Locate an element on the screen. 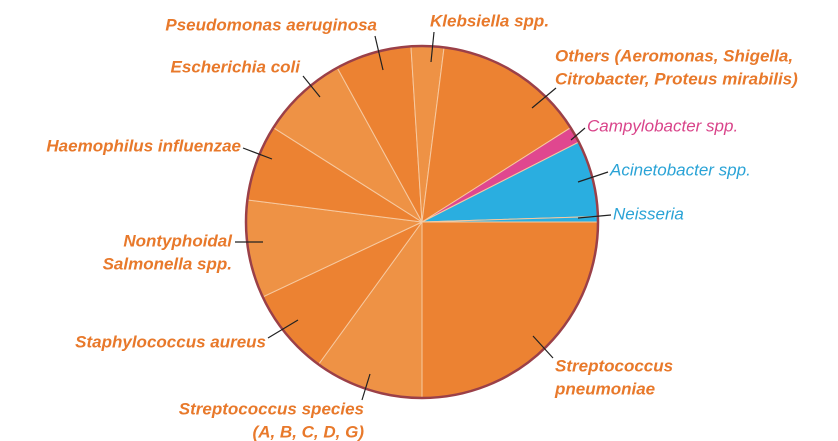 Image resolution: width=838 pixels, height=441 pixels. slice-label: Citrobacter, Proteus mirabilis) is located at coordinates (676, 78).